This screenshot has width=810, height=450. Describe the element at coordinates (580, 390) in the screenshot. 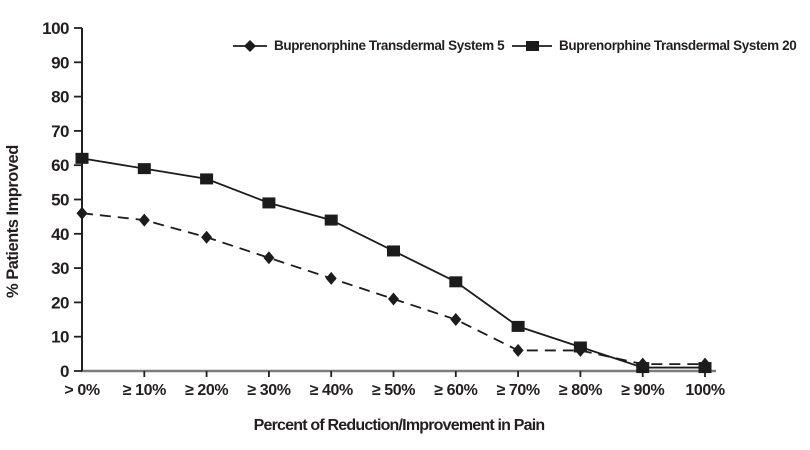

I see `x-tick-label: ≥ 80%` at that location.